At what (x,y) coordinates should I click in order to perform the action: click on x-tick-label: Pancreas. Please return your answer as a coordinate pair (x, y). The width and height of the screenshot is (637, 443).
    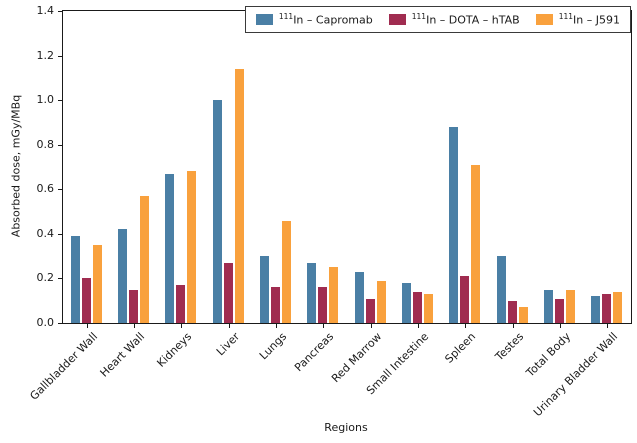
    Looking at the image, I should click on (314, 352).